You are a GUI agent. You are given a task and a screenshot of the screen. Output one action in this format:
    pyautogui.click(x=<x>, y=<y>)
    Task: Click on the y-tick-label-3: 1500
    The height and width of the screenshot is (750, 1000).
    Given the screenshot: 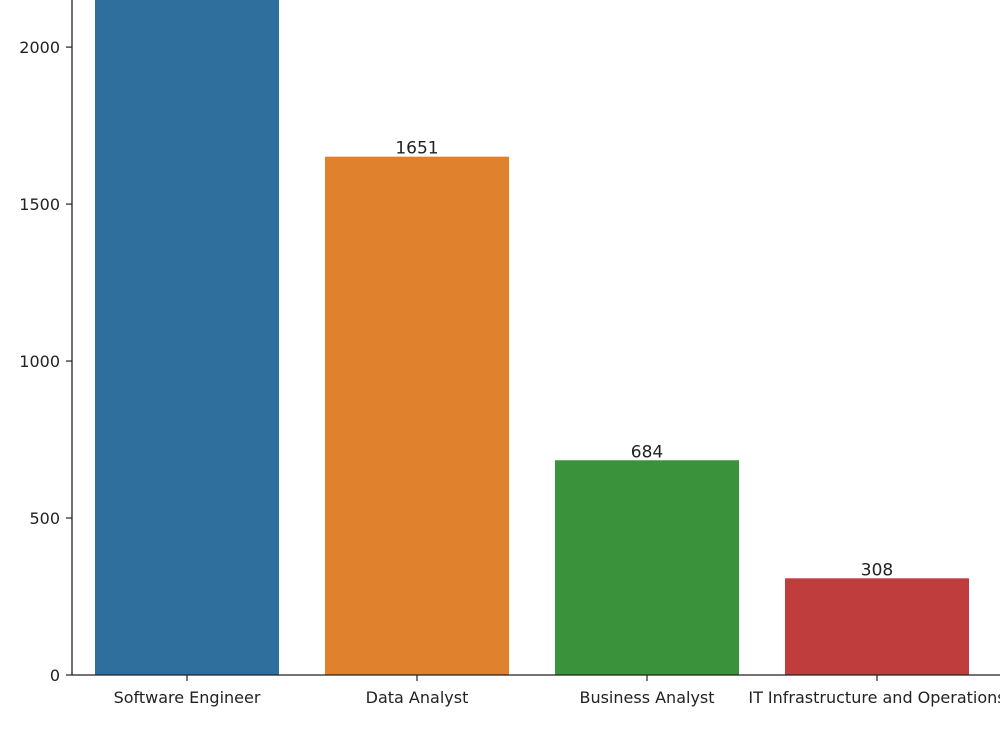 What is the action you would take?
    pyautogui.click(x=39, y=204)
    